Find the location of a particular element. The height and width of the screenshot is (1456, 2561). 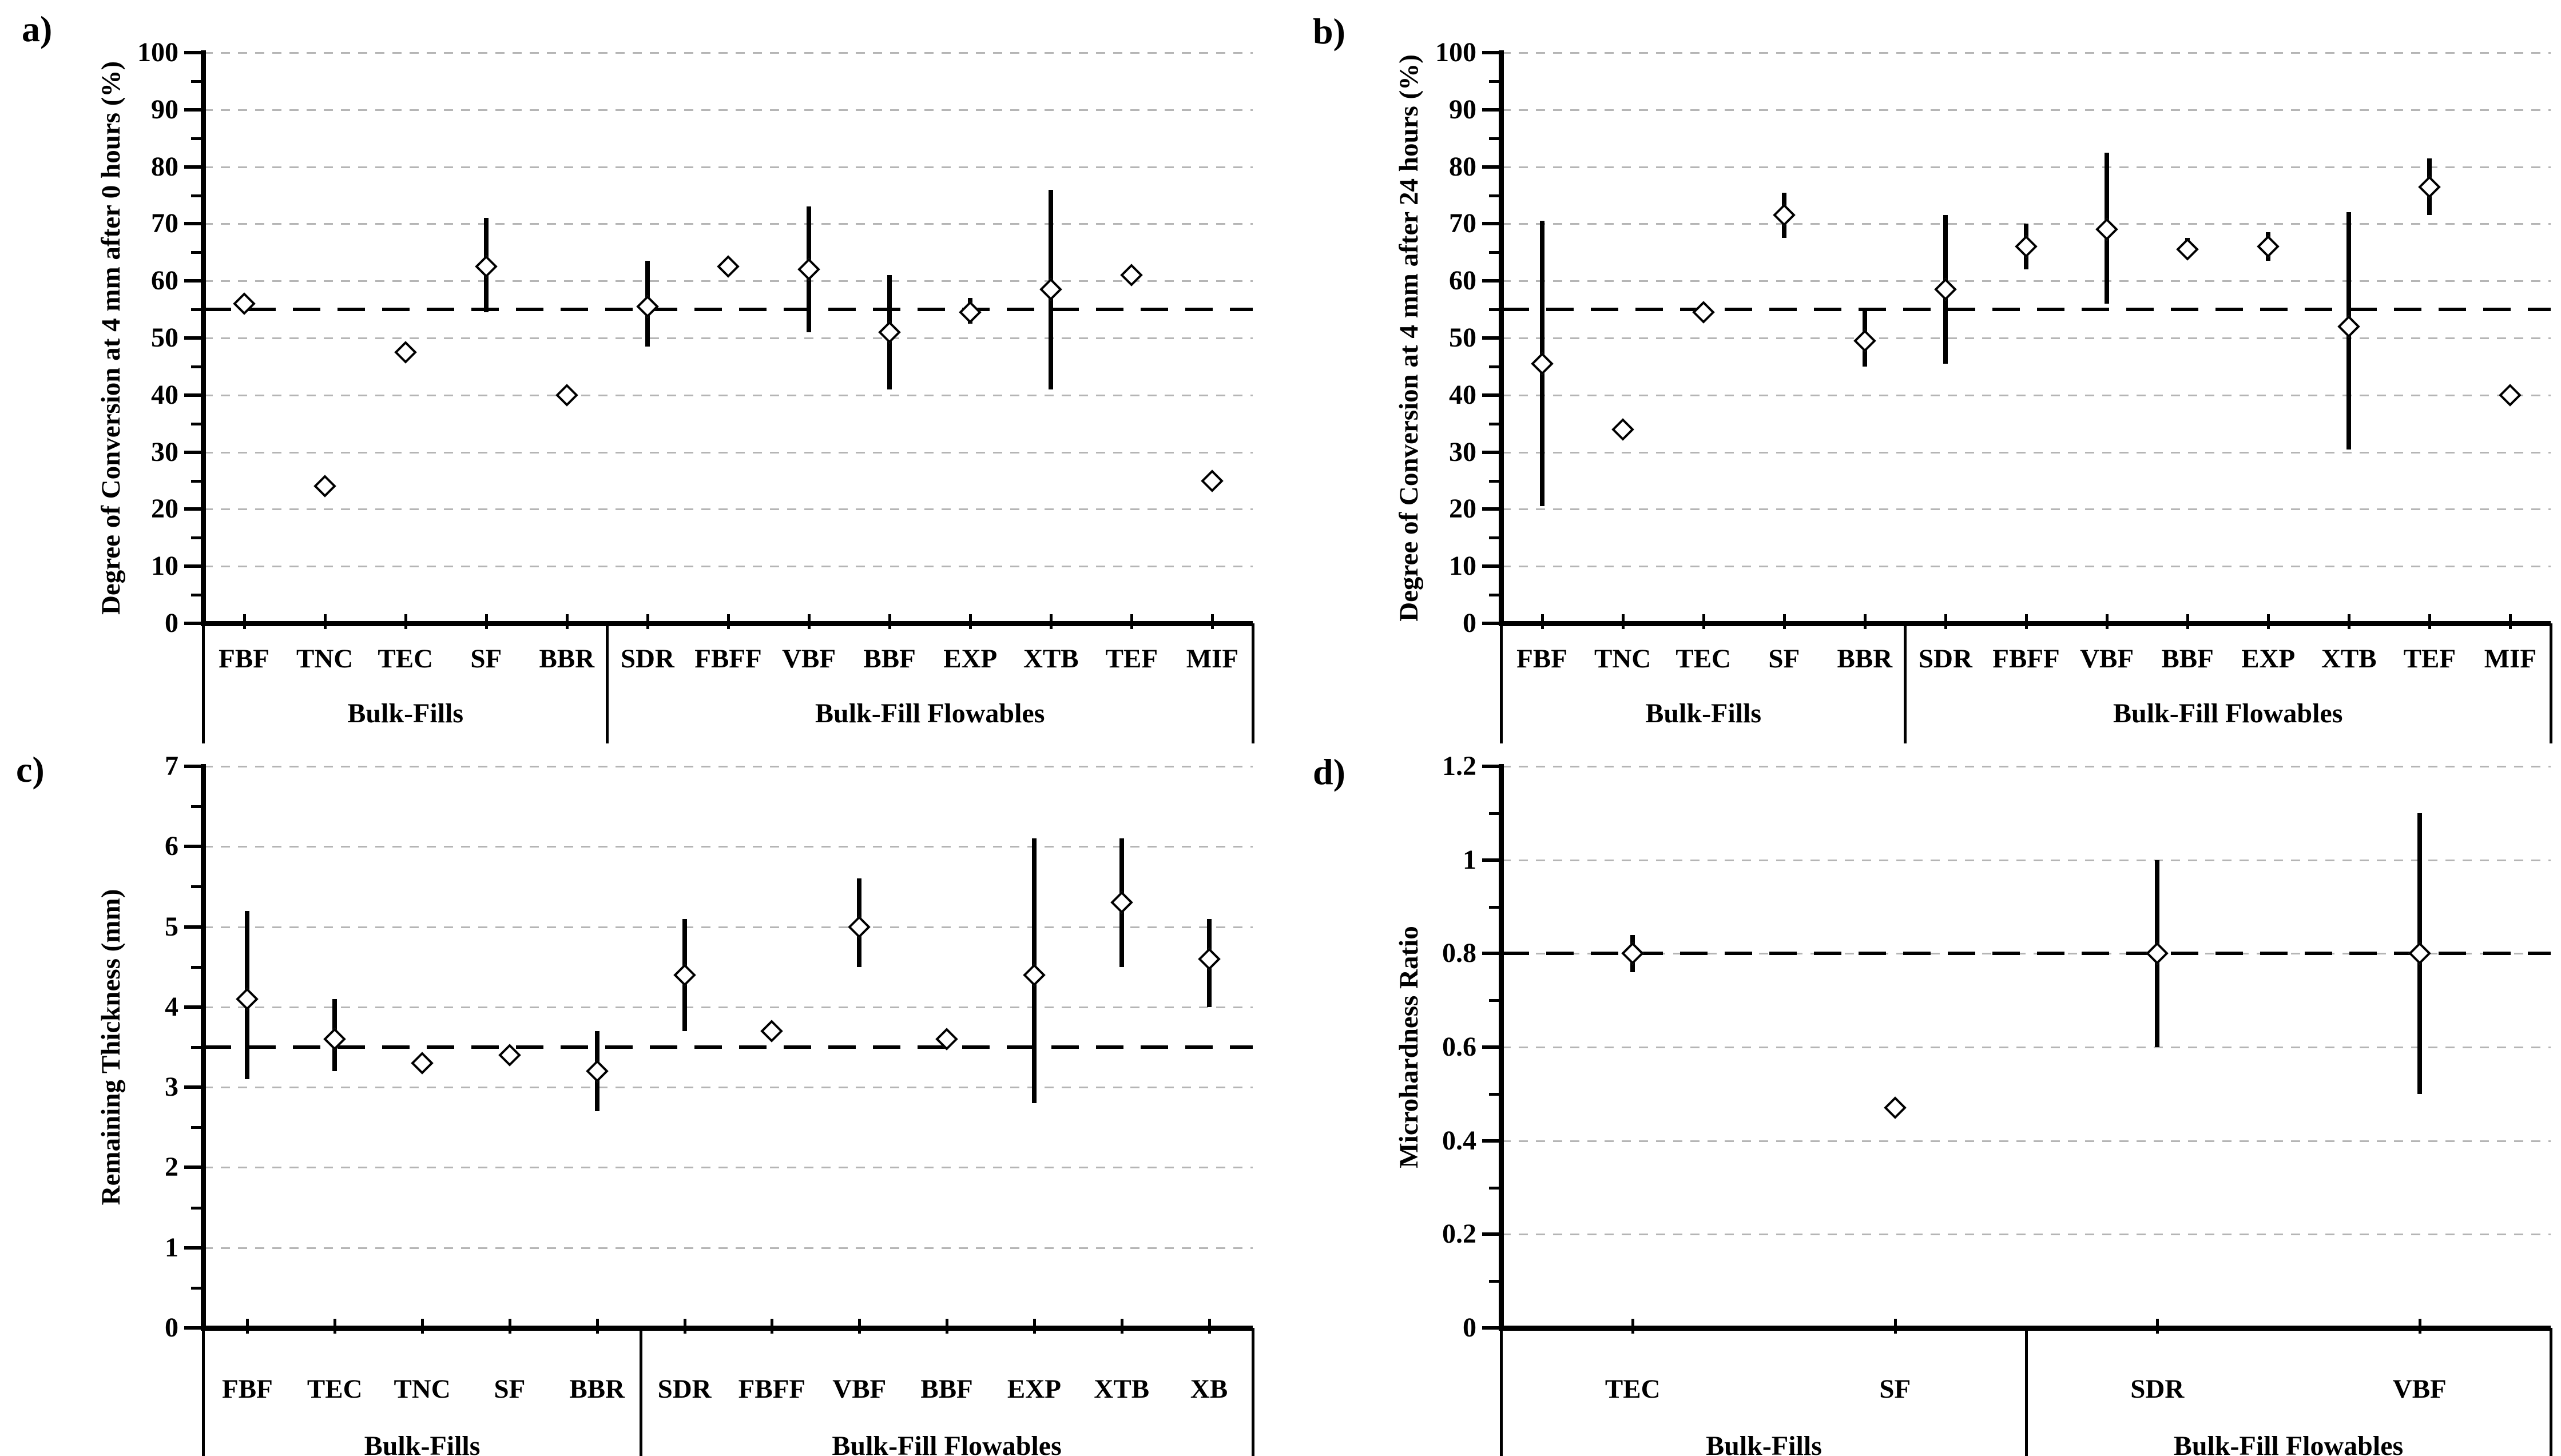

x-axis is located at coordinates (2025, 1329).